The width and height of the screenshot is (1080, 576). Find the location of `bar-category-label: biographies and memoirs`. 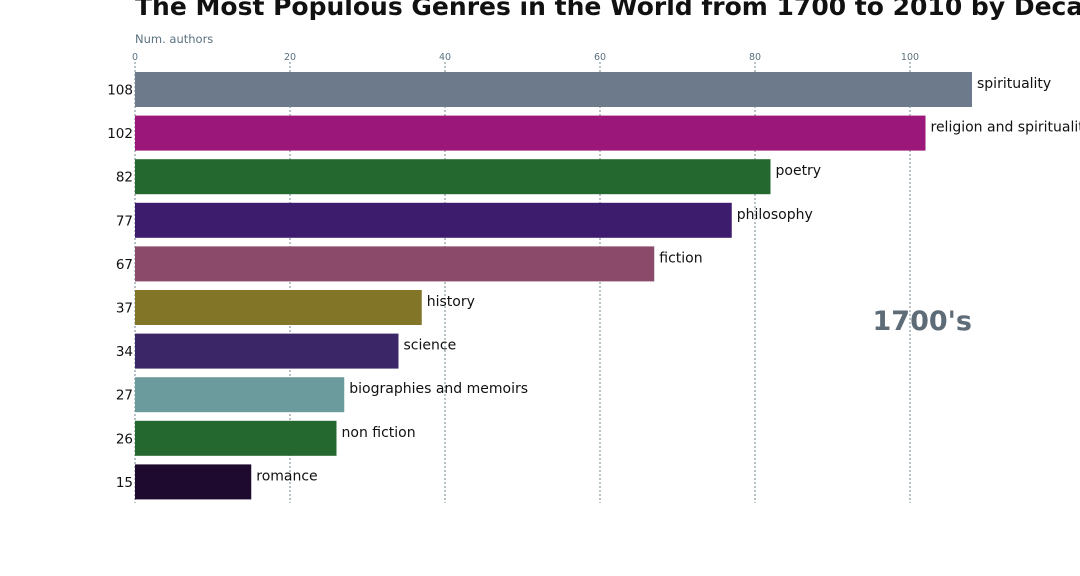

bar-category-label: biographies and memoirs is located at coordinates (438, 389).